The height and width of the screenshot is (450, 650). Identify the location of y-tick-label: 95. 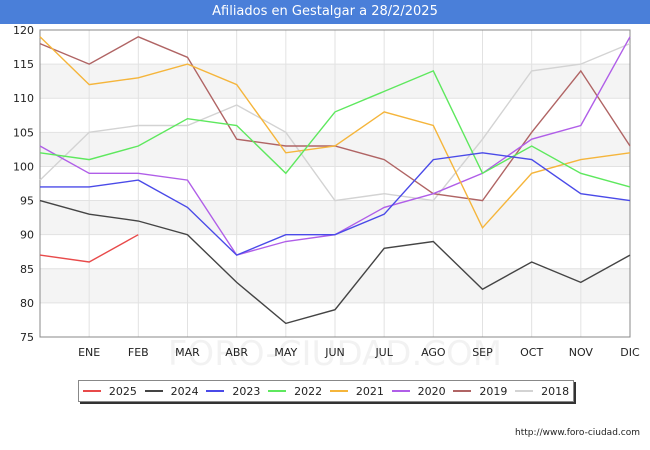
(27, 201).